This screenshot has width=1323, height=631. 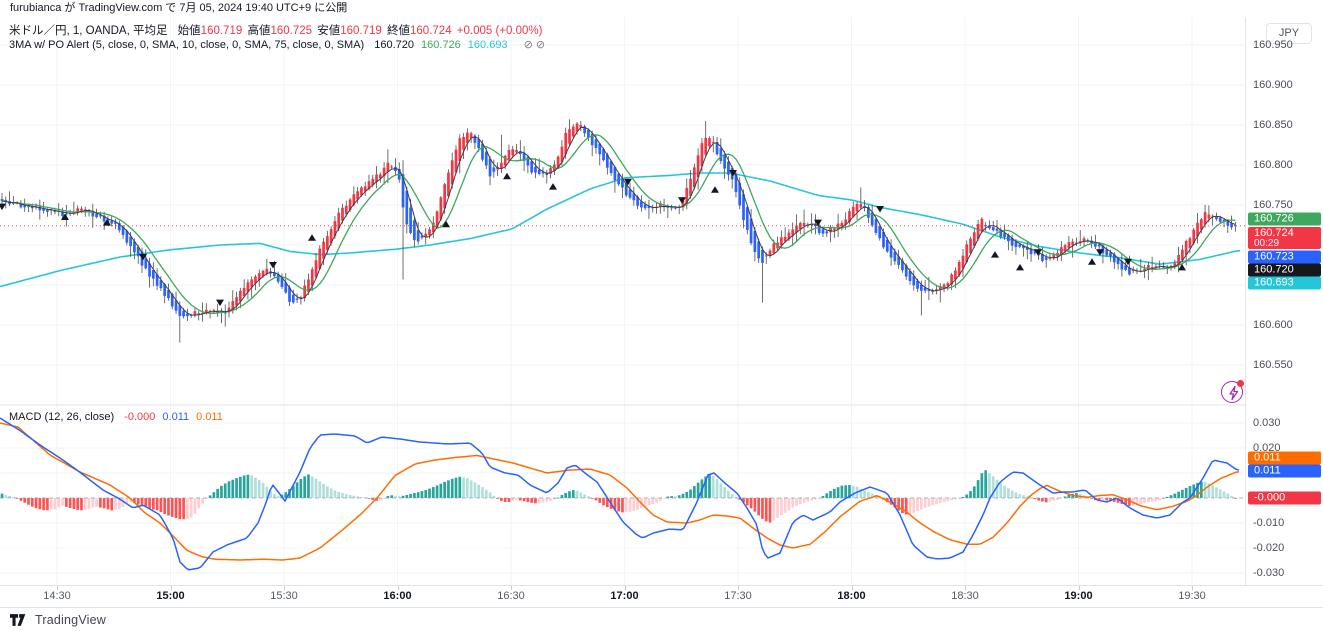 I want to click on time-tick-label: 16:30, so click(x=511, y=596).